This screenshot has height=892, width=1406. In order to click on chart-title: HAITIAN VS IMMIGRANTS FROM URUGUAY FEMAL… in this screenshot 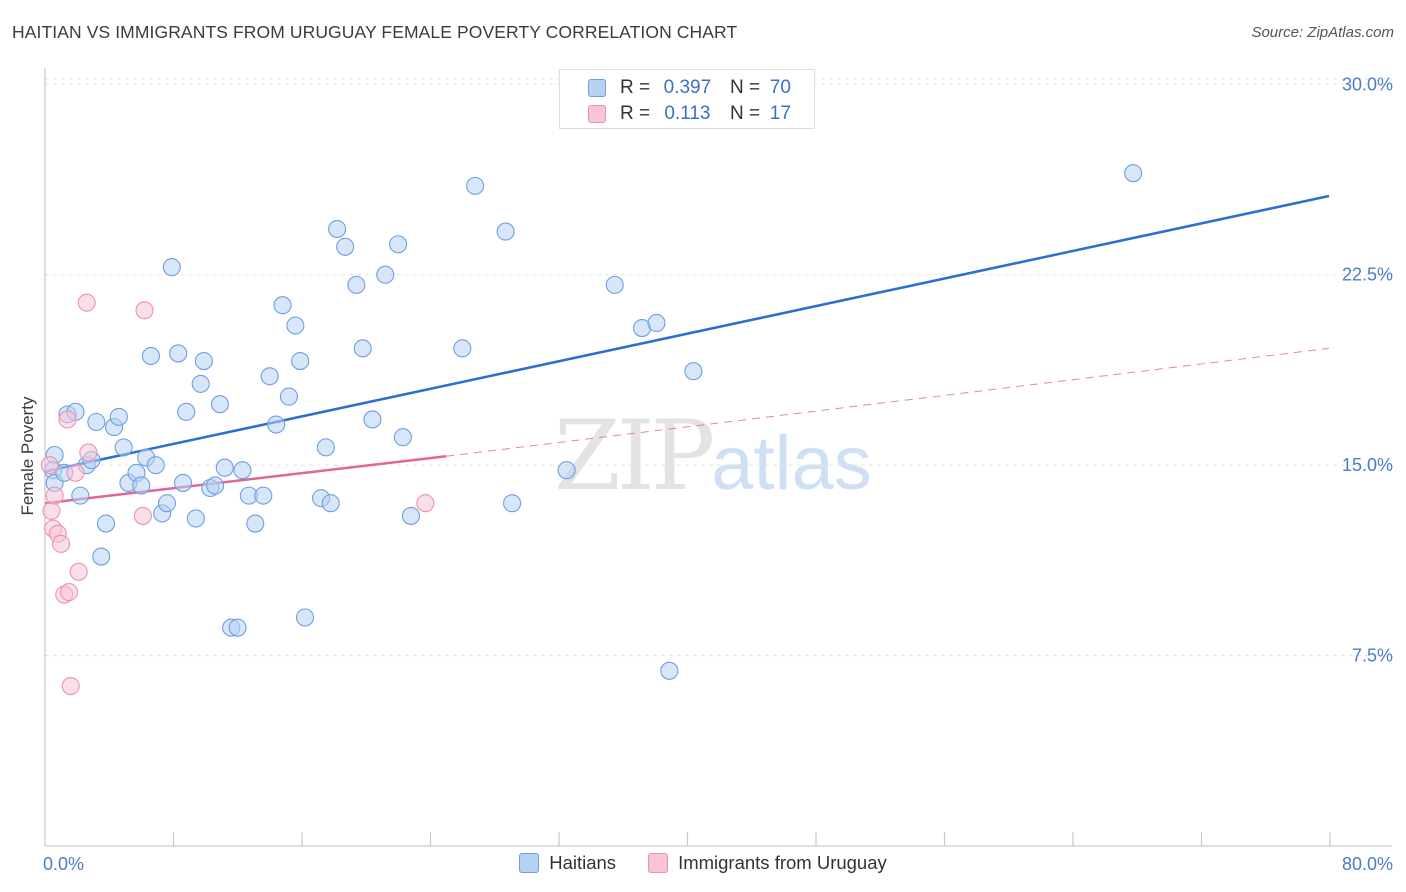, I will do `click(375, 32)`.